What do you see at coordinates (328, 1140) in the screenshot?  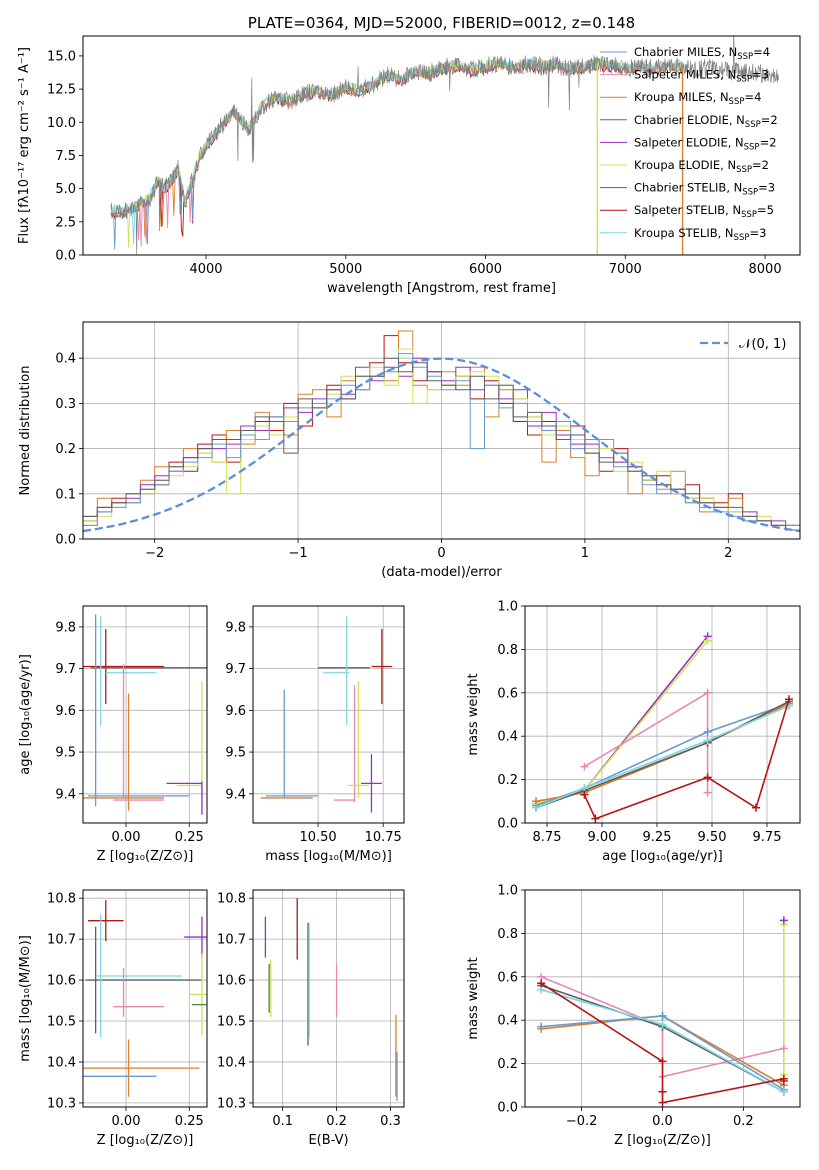 I see `x-axis-label: E(B-V)` at bounding box center [328, 1140].